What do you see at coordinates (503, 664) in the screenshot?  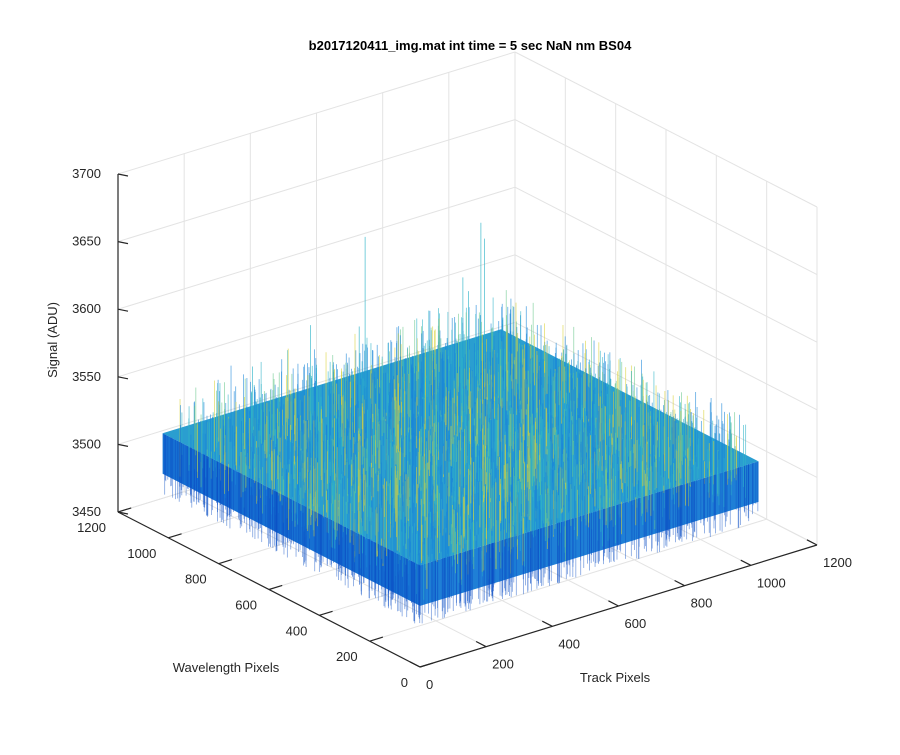 I see `x-tick-label: 200` at bounding box center [503, 664].